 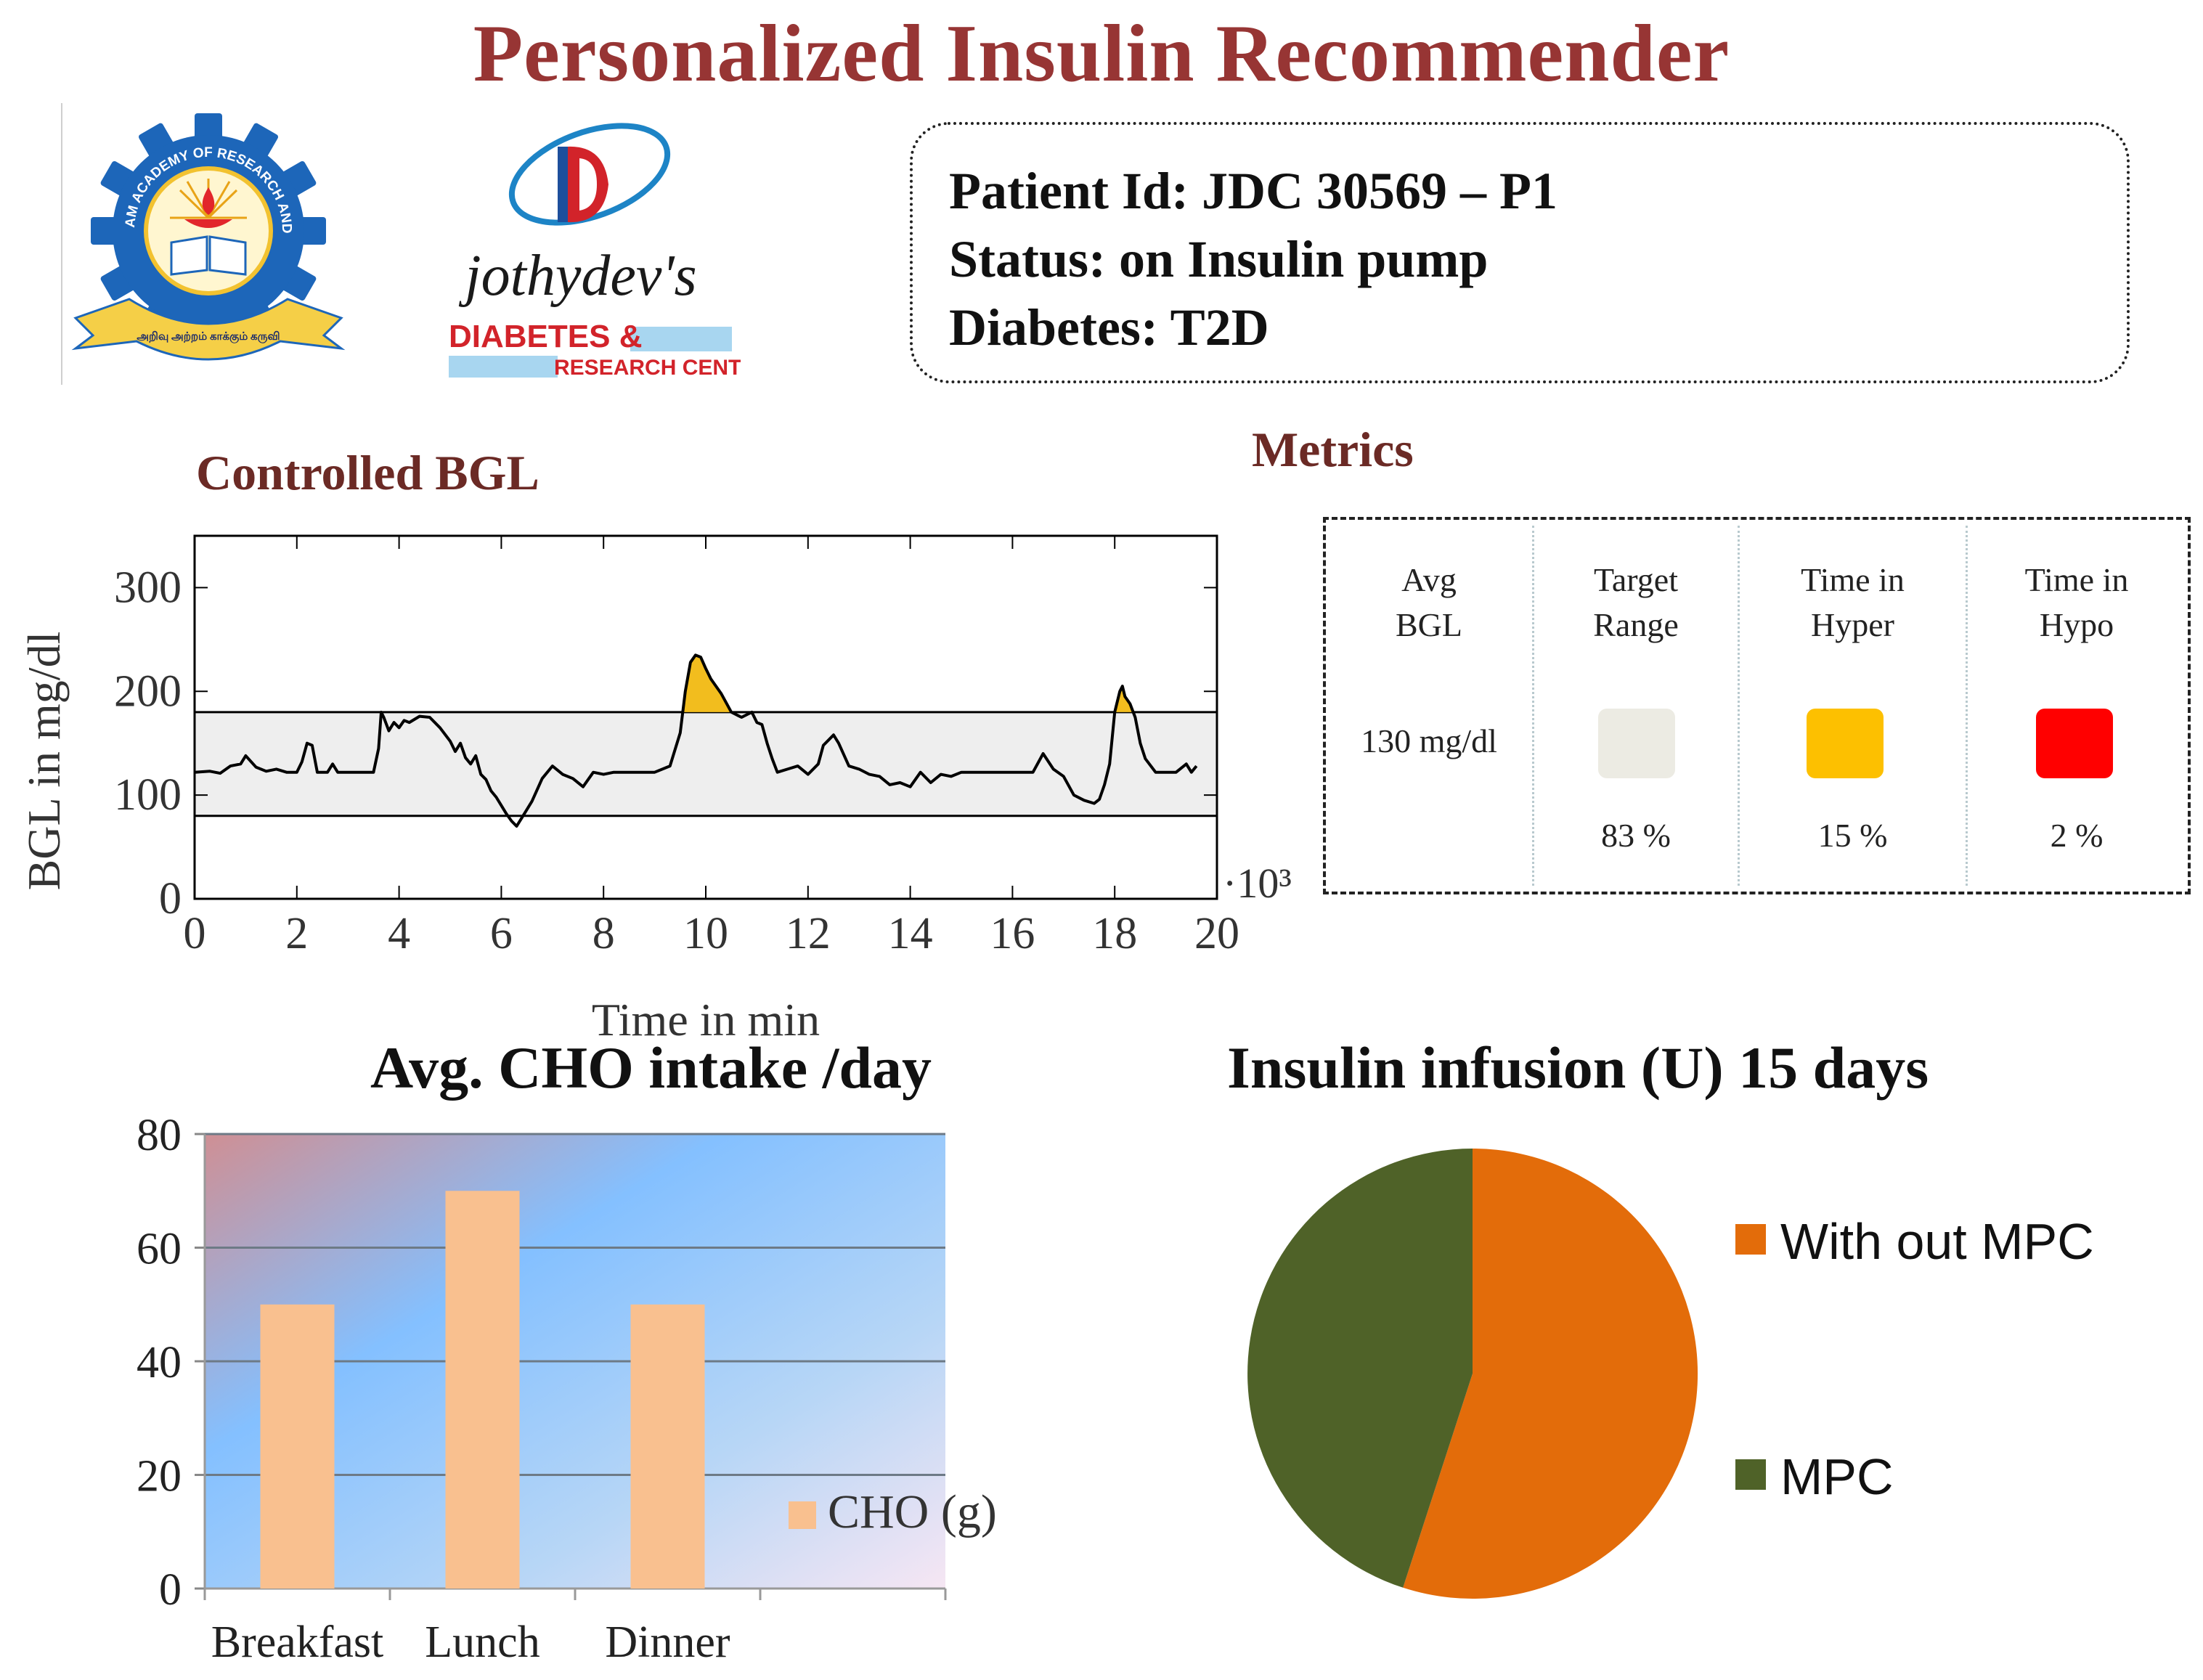 I want to click on logo-band-top, so click(x=681, y=339).